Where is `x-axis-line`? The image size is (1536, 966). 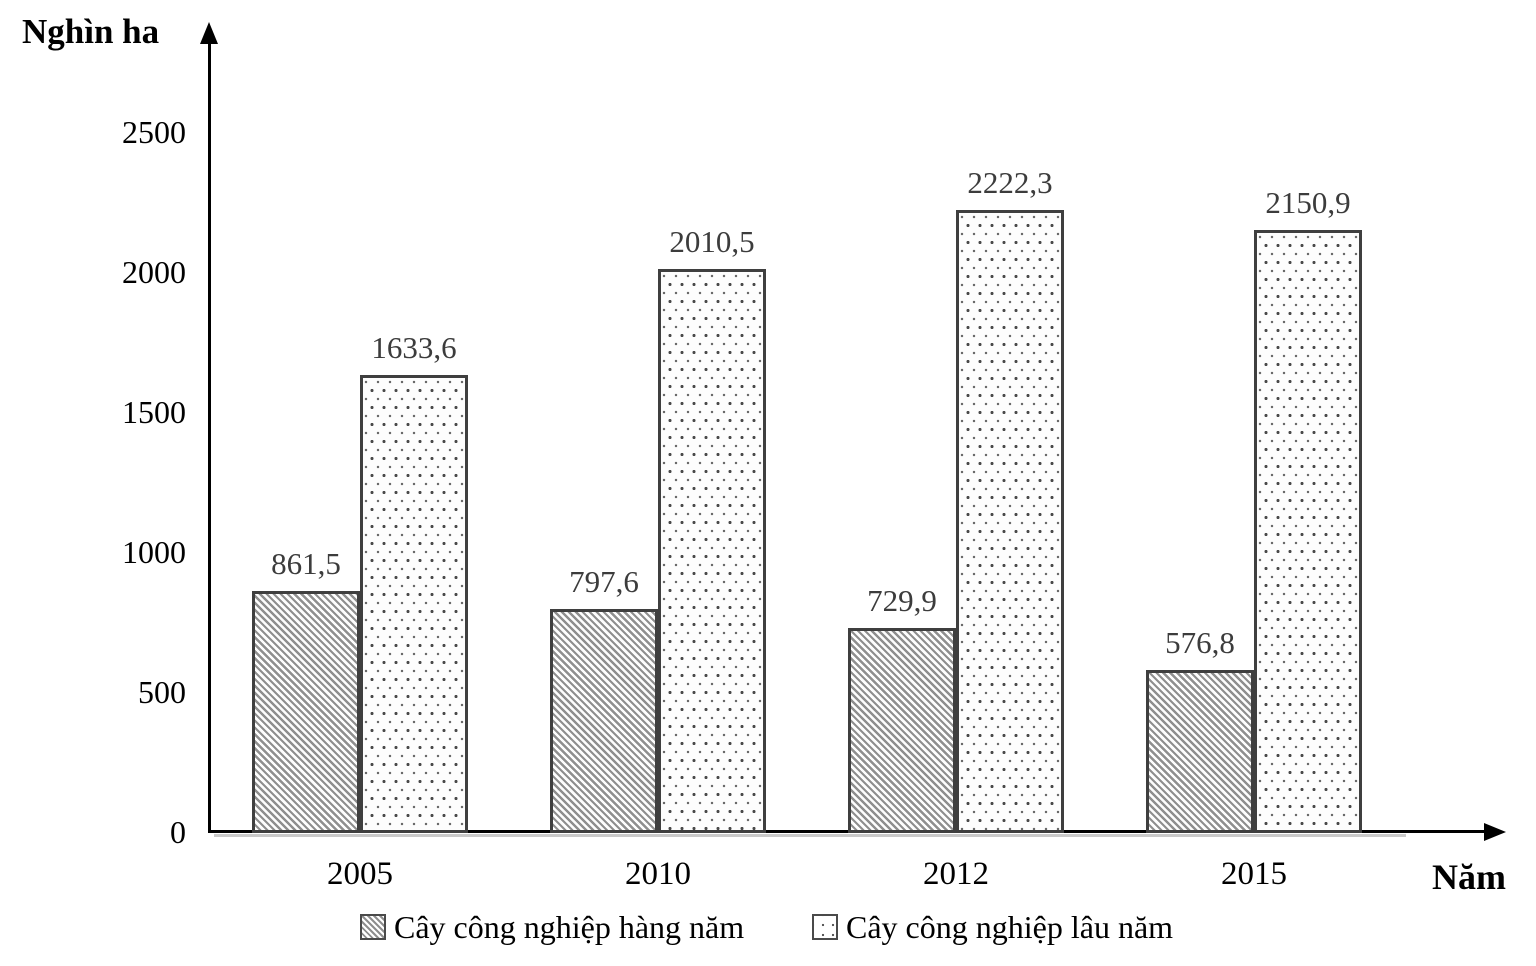
x-axis-line is located at coordinates (847, 831).